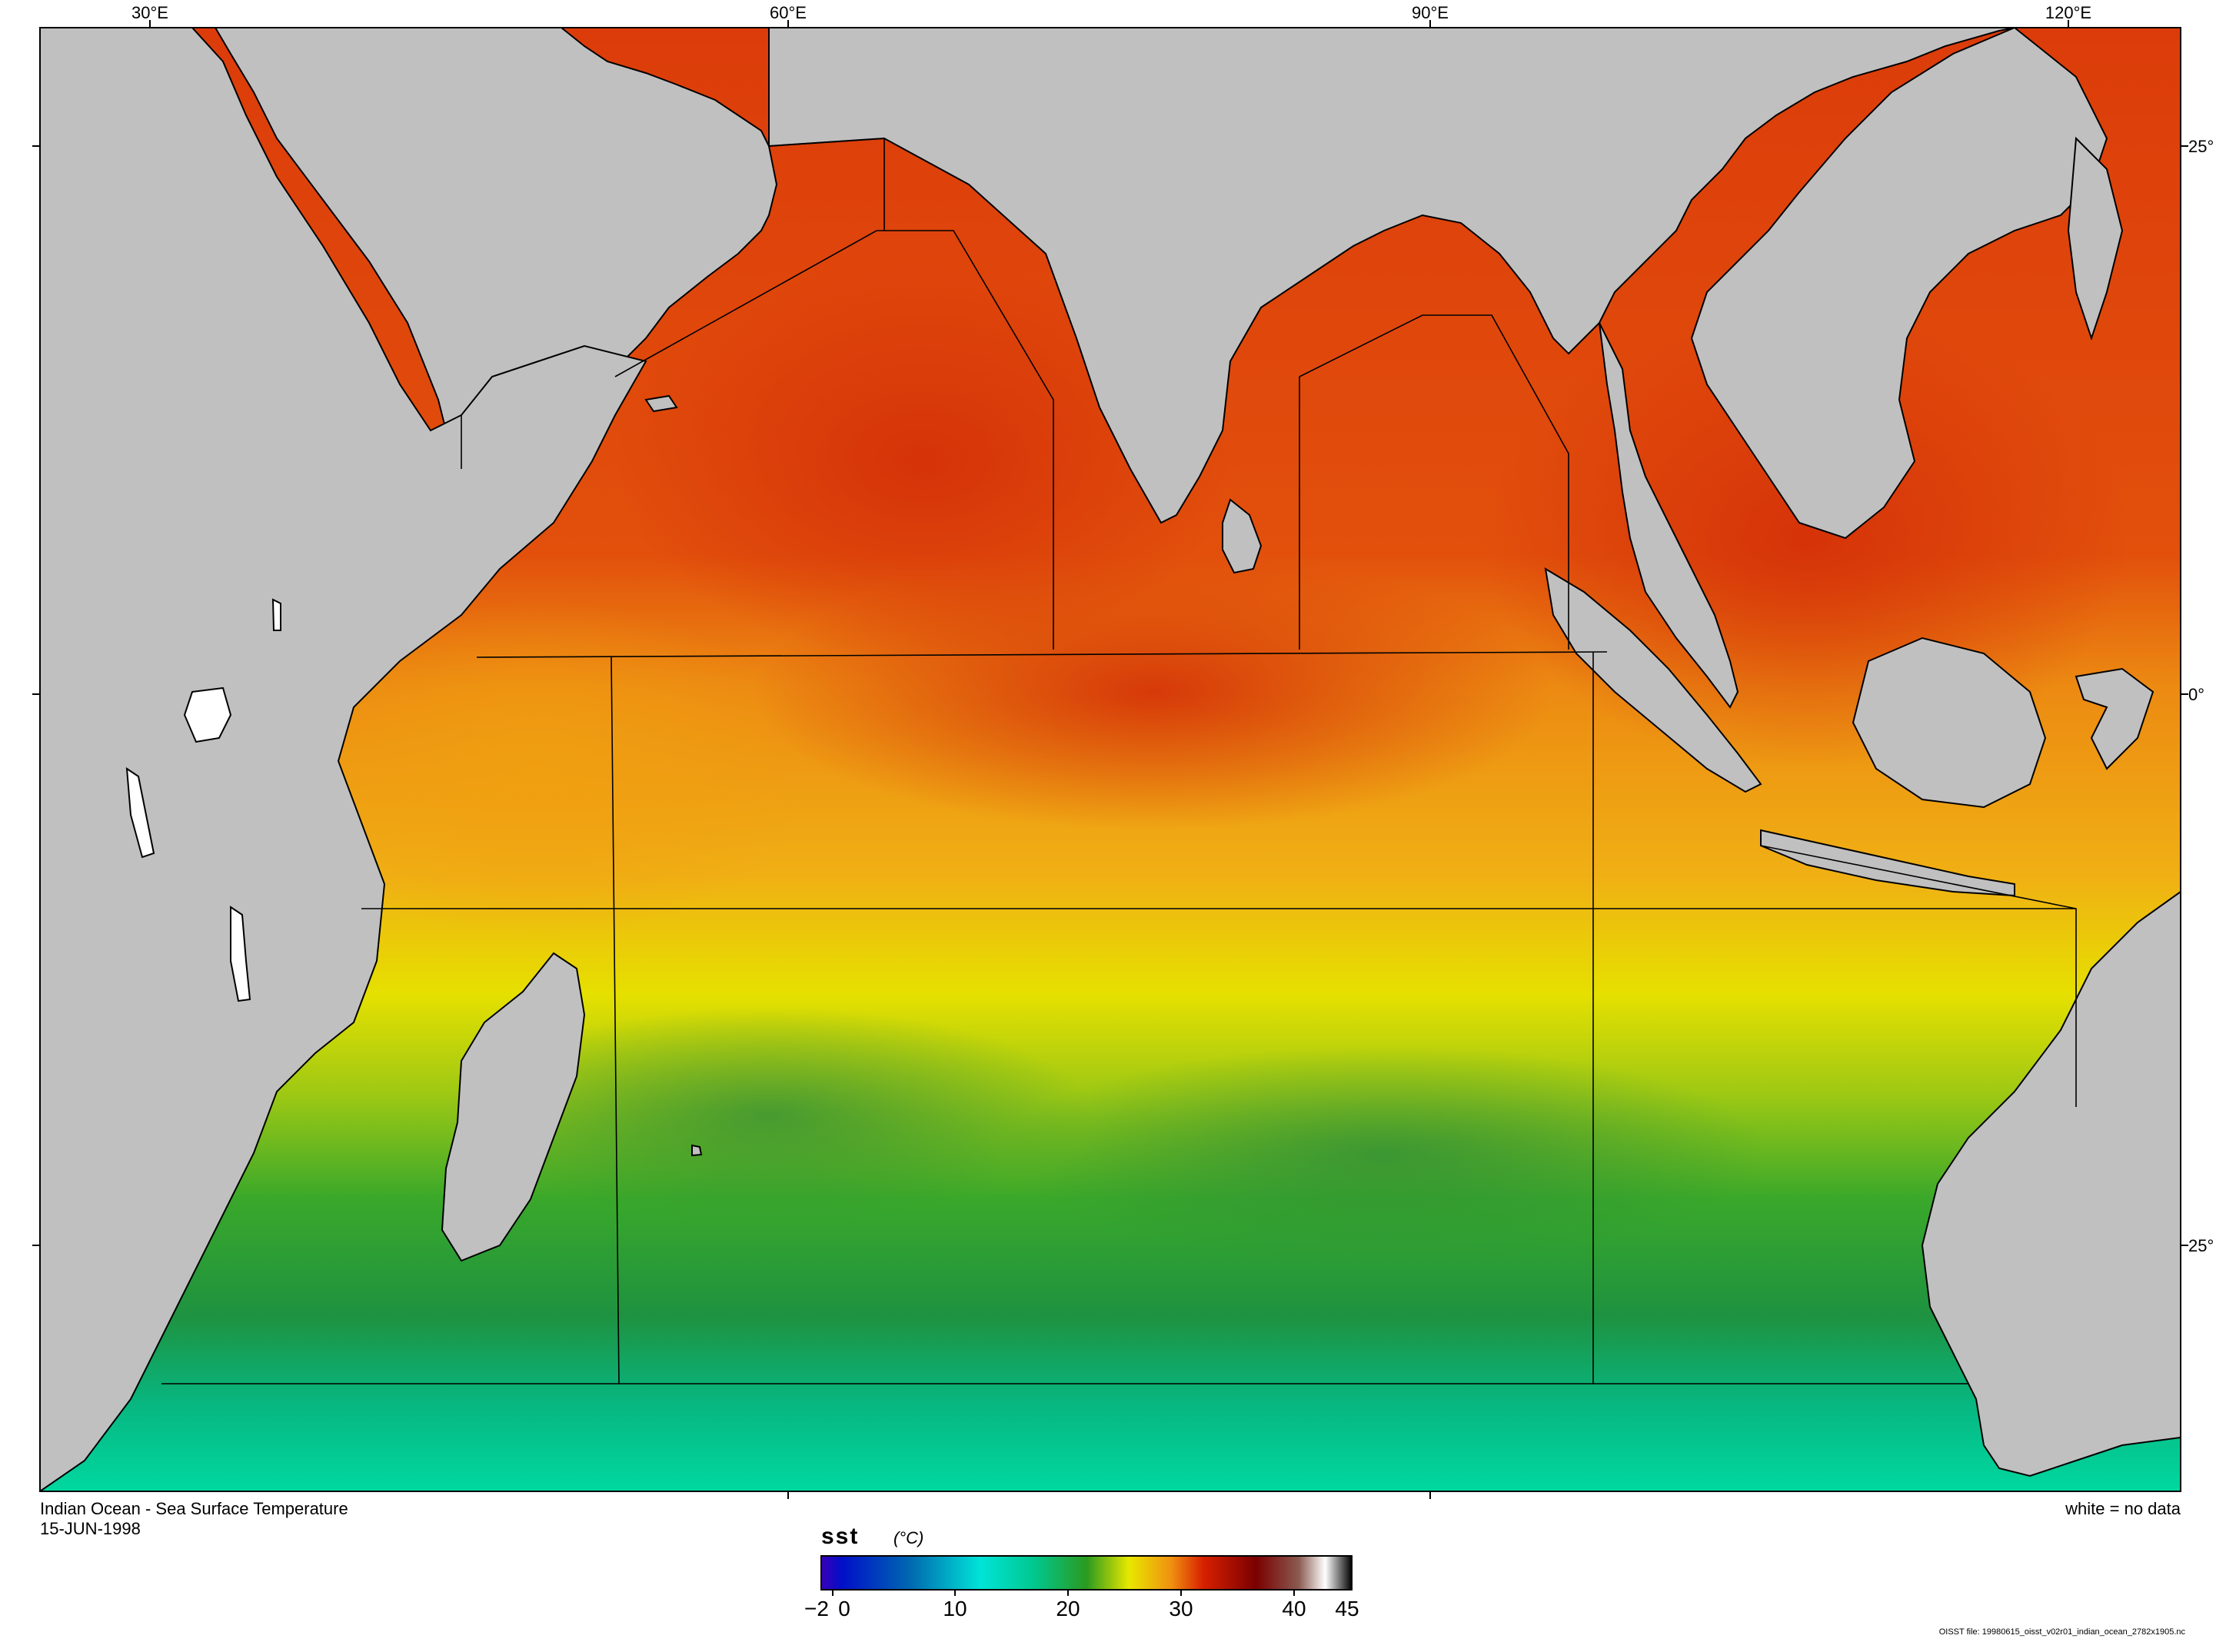  I want to click on cbar-tick-40: 40, so click(1294, 1608).